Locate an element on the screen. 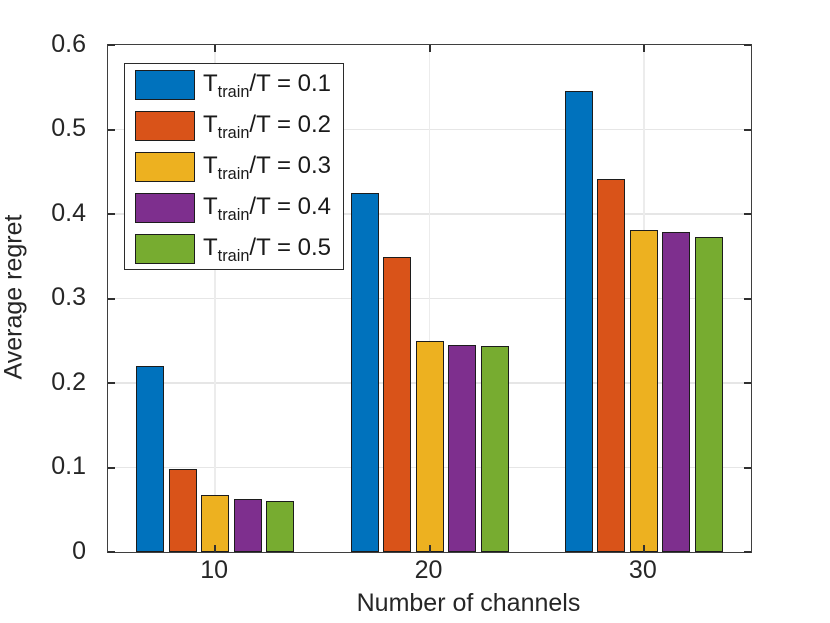  y-tick-label: 0.6 is located at coordinates (68, 43).